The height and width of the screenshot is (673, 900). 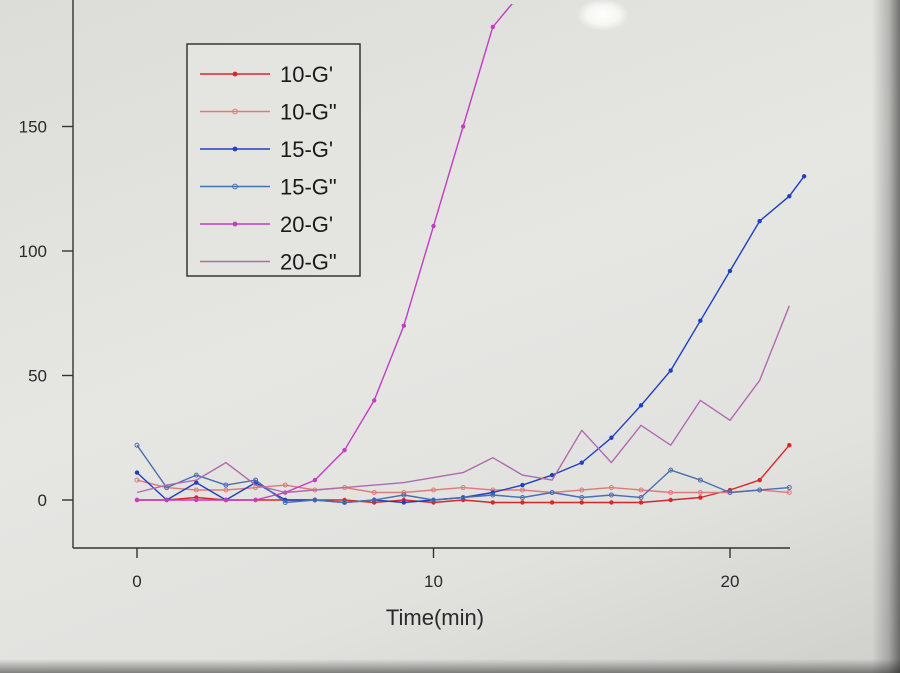 I want to click on legend-entry: 10-G", so click(x=268, y=112).